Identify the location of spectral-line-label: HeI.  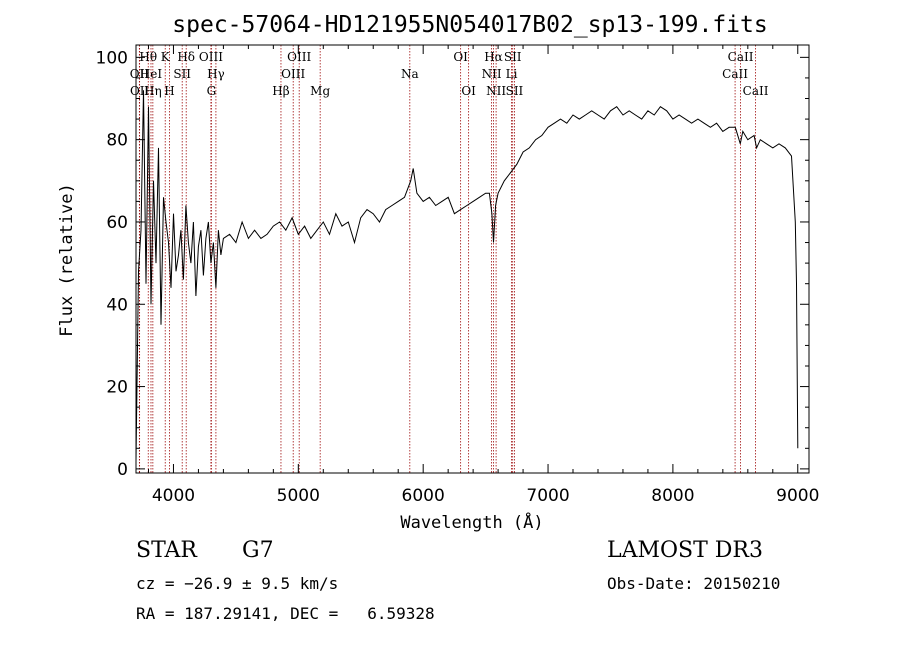
(151, 74).